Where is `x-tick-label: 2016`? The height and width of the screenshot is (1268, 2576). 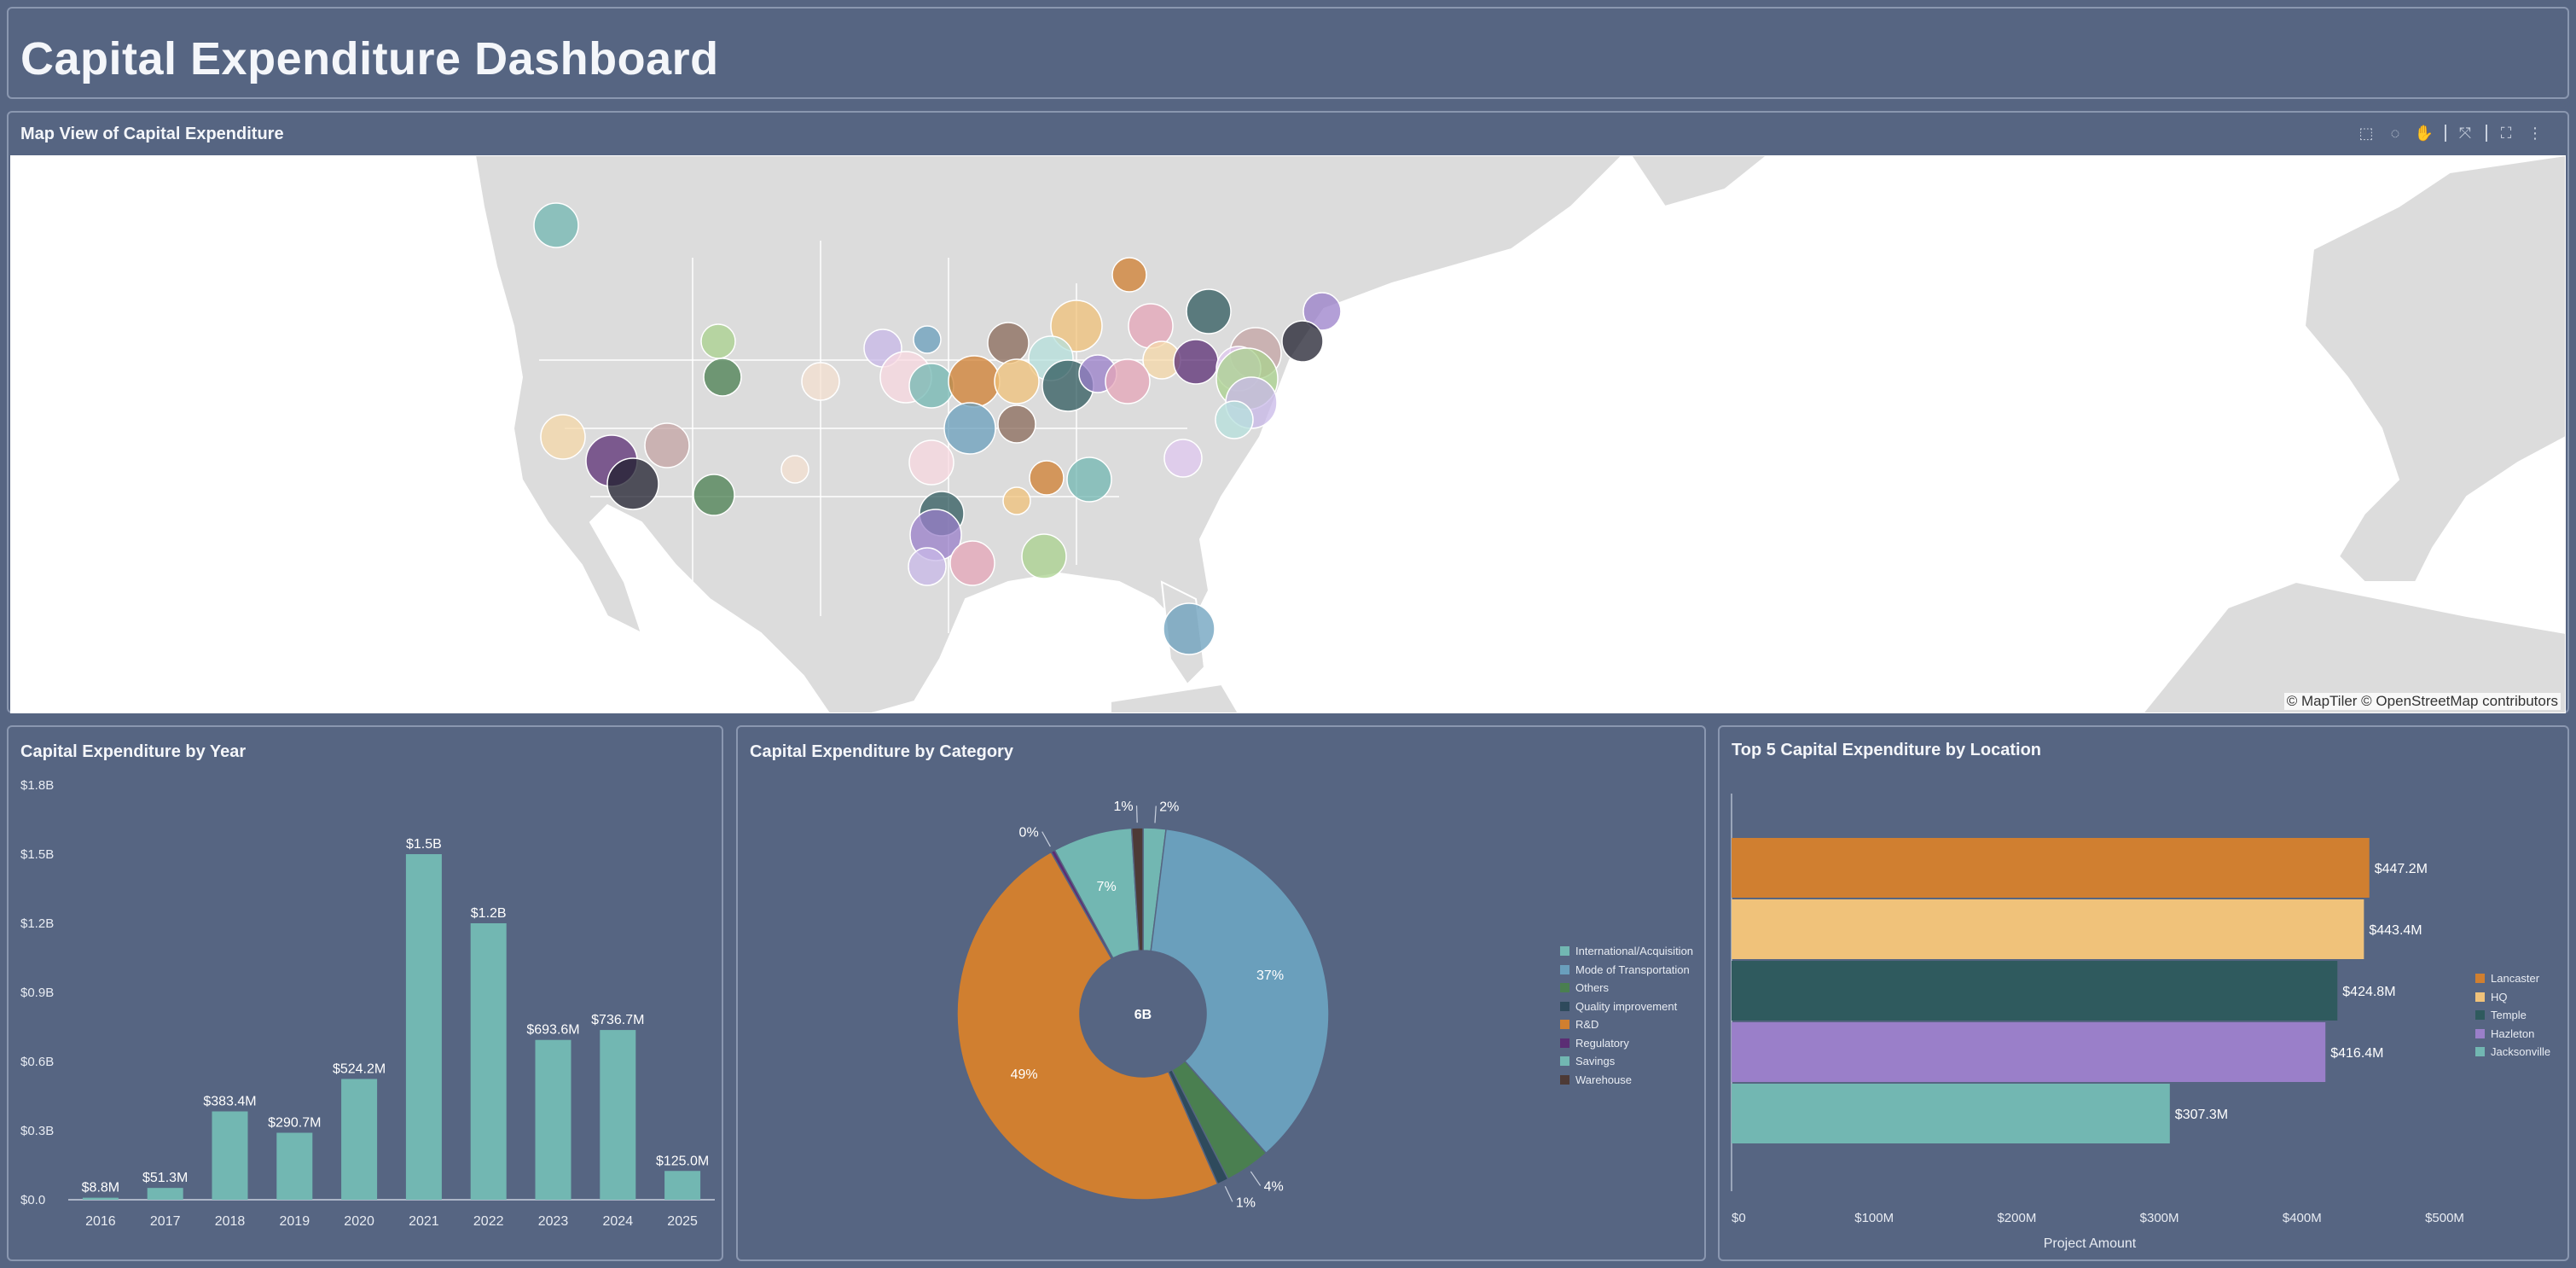 x-tick-label: 2016 is located at coordinates (100, 1221).